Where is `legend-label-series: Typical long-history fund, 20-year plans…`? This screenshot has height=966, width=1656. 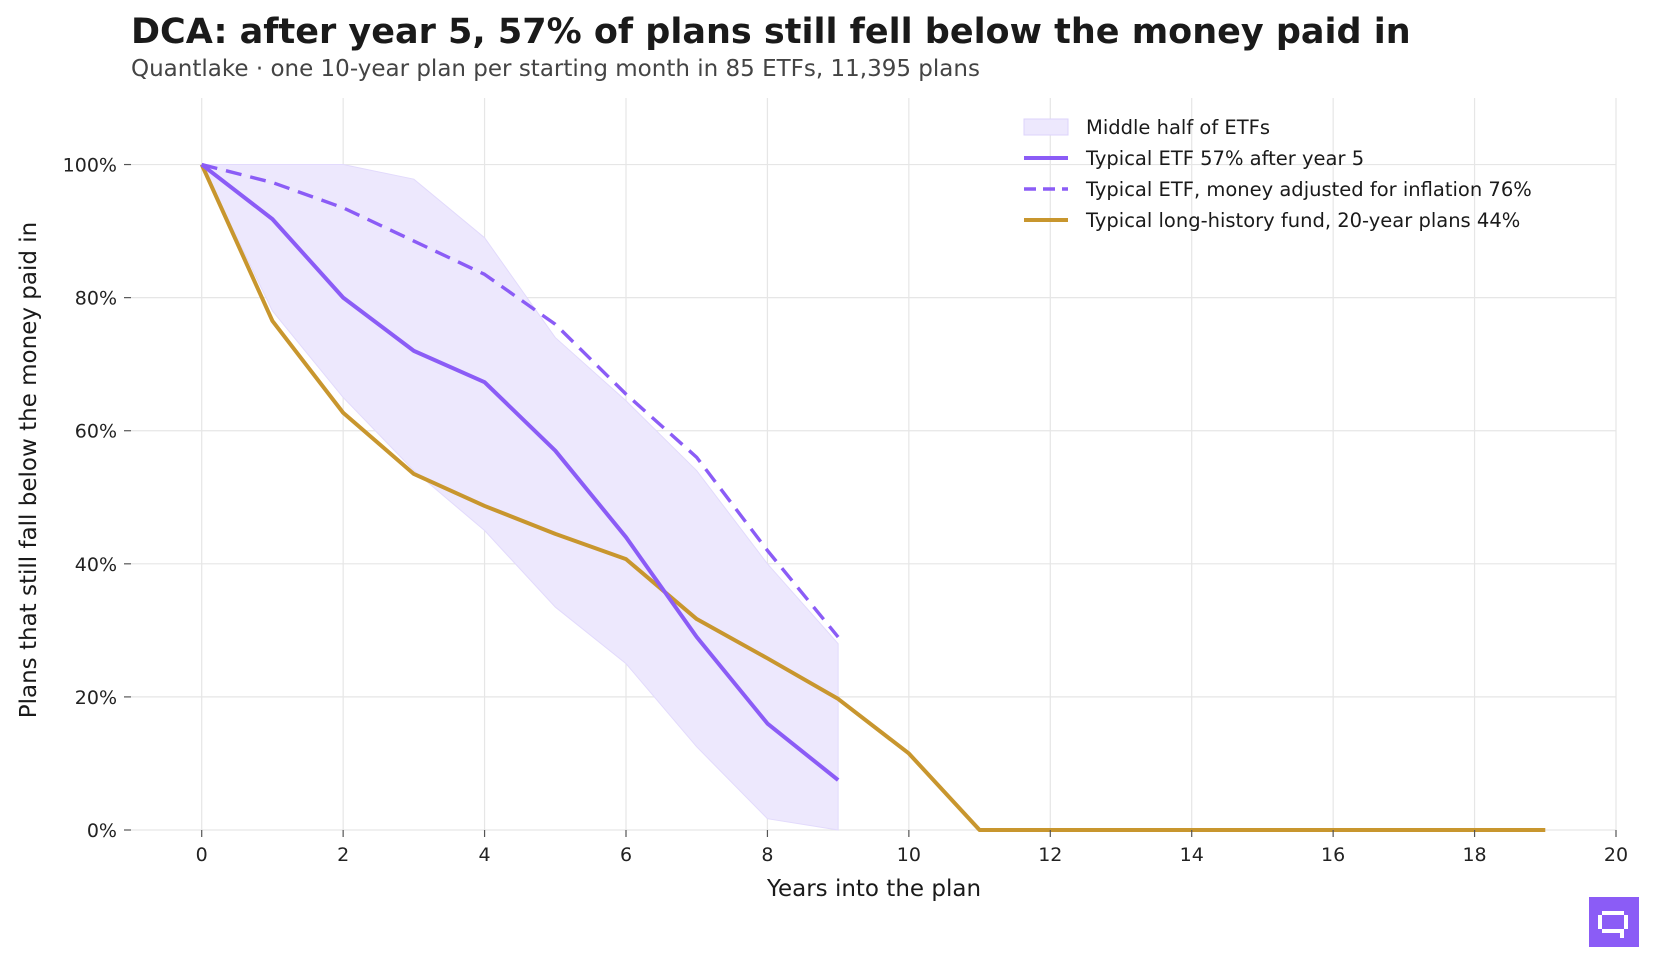 legend-label-series: Typical long-history fund, 20-year plans… is located at coordinates (1302, 220).